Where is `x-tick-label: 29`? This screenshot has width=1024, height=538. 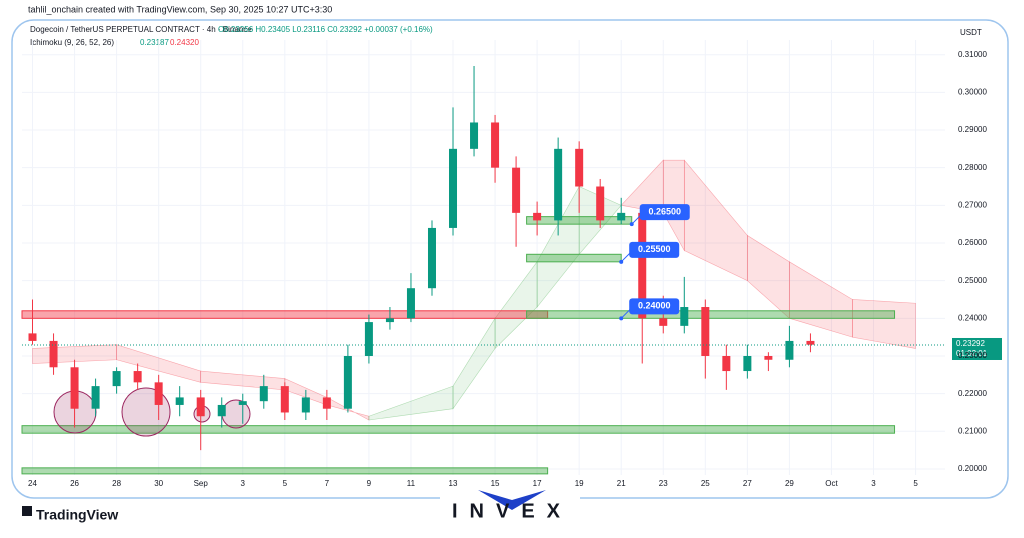 x-tick-label: 29 is located at coordinates (789, 483).